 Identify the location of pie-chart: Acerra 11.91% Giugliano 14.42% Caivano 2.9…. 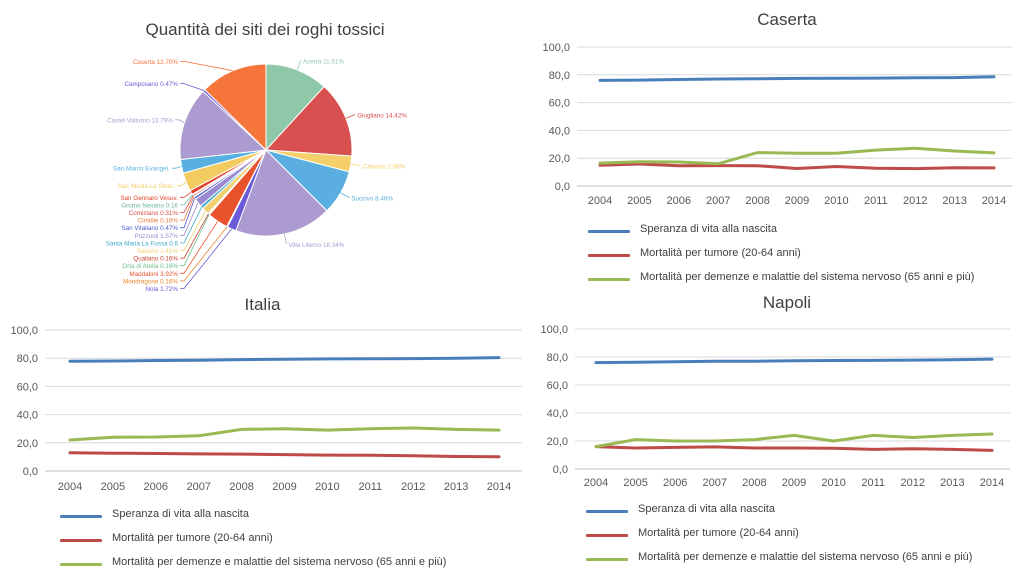
(256, 176).